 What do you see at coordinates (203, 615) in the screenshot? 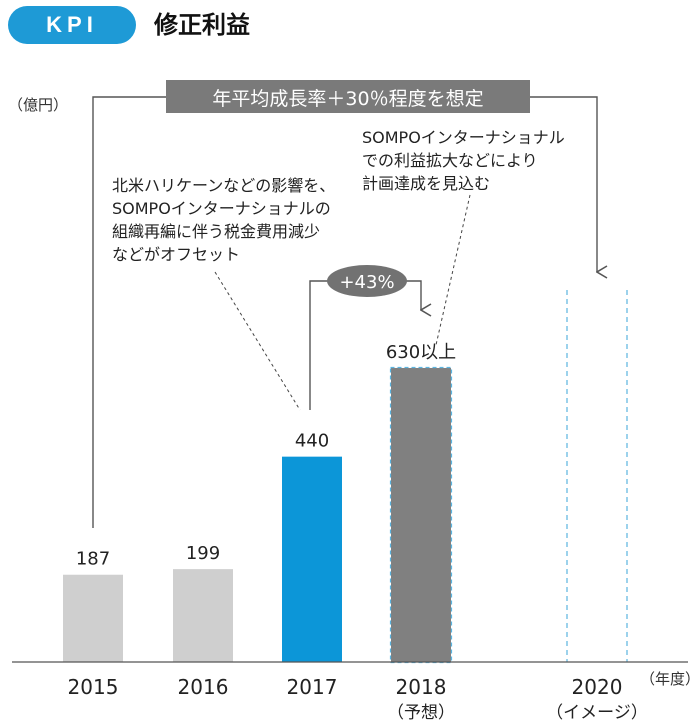
I see `bar-2016` at bounding box center [203, 615].